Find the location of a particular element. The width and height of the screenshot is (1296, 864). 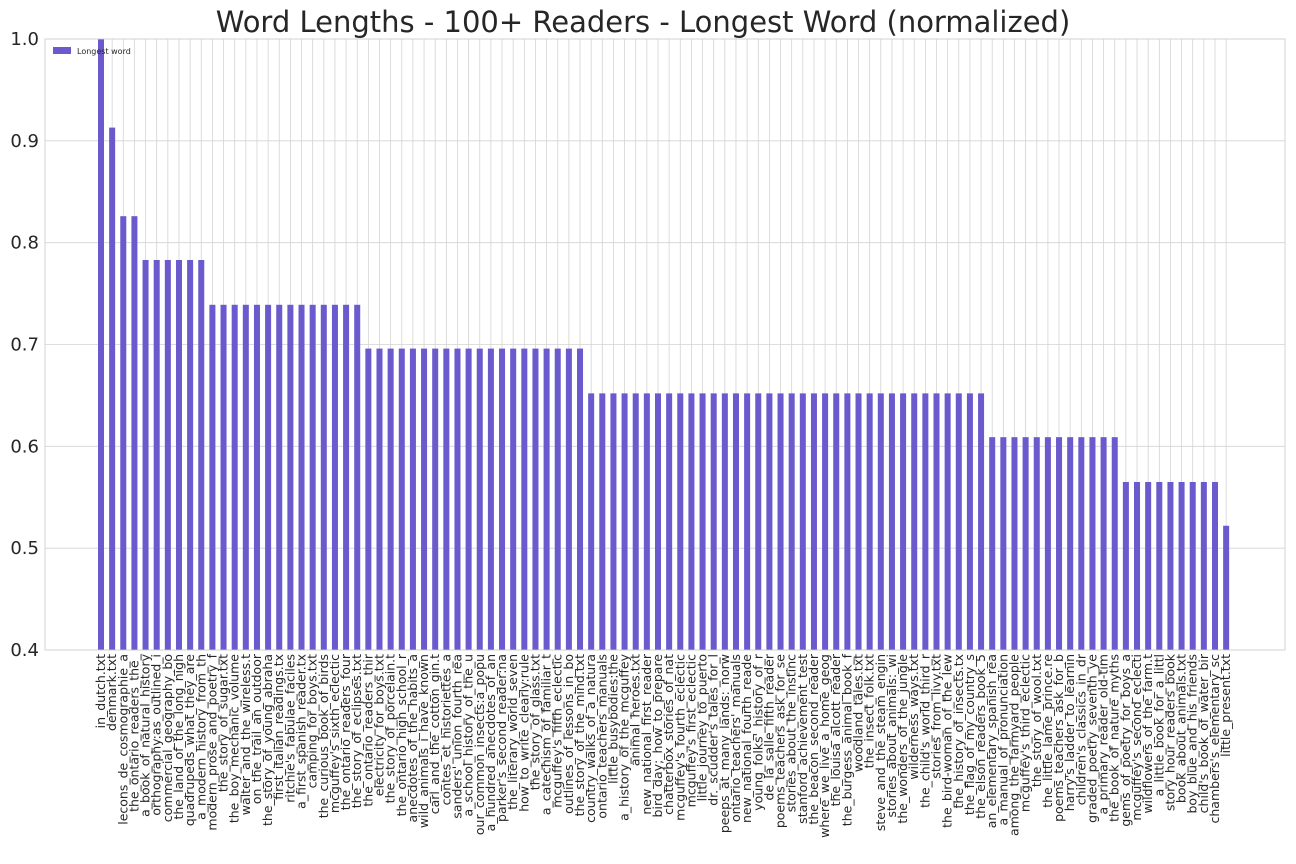

x-tick-label: book_about_animals.txt is located at coordinates (1181, 728).